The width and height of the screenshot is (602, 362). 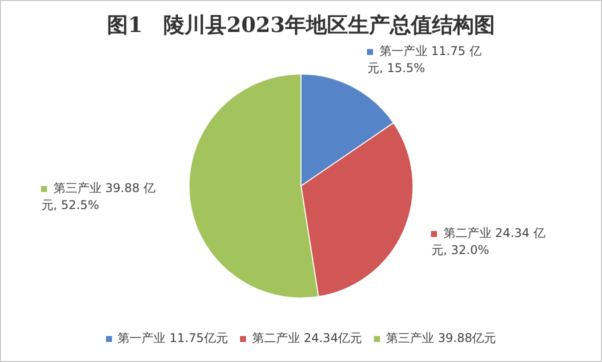 What do you see at coordinates (172, 338) in the screenshot?
I see `legend-label: 第一产业 11.75亿元` at bounding box center [172, 338].